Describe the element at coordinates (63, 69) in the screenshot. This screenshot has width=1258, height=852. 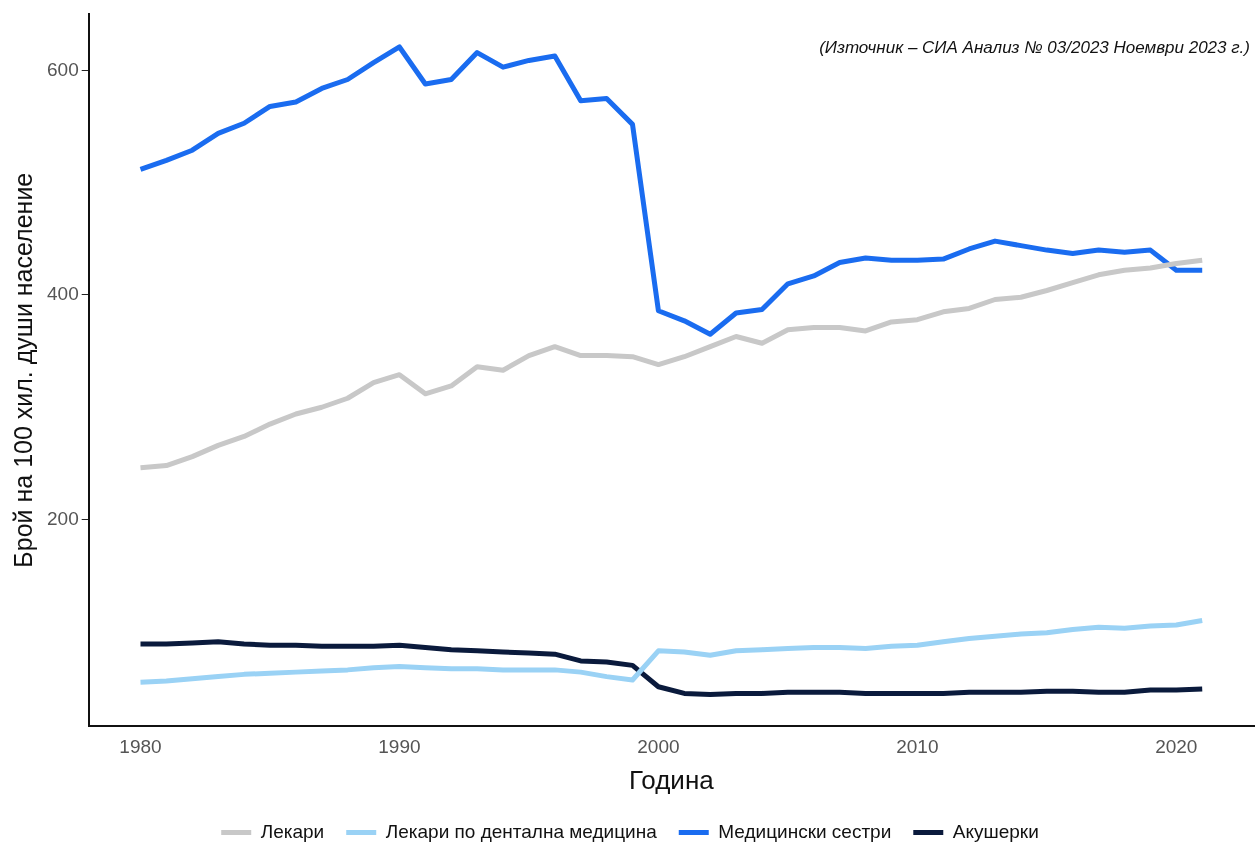
I see `y-tick-label: 600` at that location.